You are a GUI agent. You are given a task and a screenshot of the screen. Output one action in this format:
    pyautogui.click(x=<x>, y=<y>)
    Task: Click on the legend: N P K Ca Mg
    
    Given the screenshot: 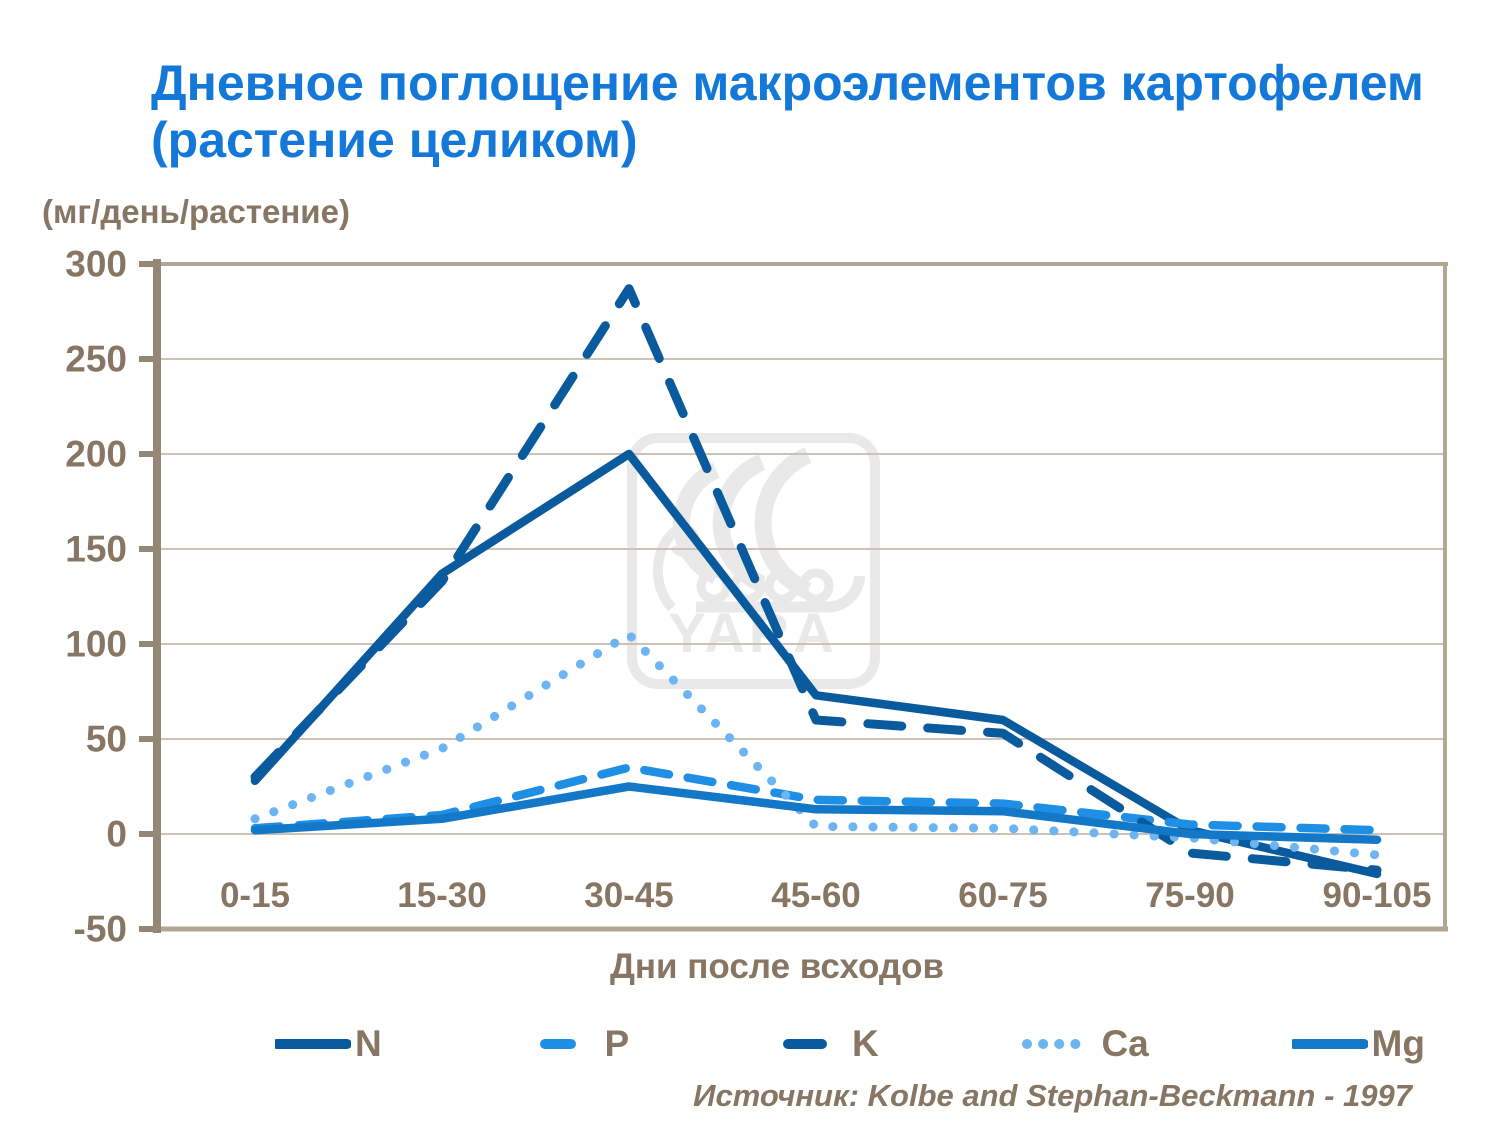 What is the action you would take?
    pyautogui.click(x=850, y=1044)
    